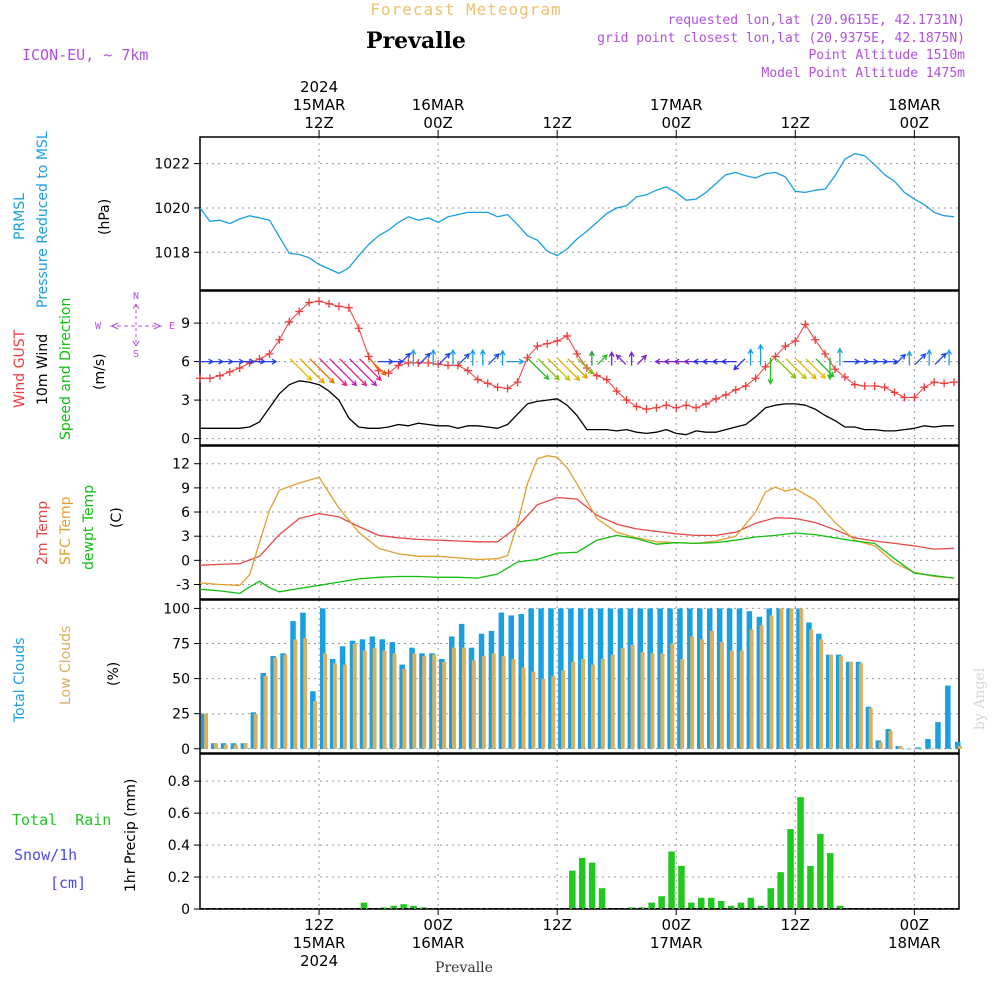 Image resolution: width=1000 pixels, height=1000 pixels. What do you see at coordinates (172, 253) in the screenshot?
I see `pressure-ytick-label: 1018` at bounding box center [172, 253].